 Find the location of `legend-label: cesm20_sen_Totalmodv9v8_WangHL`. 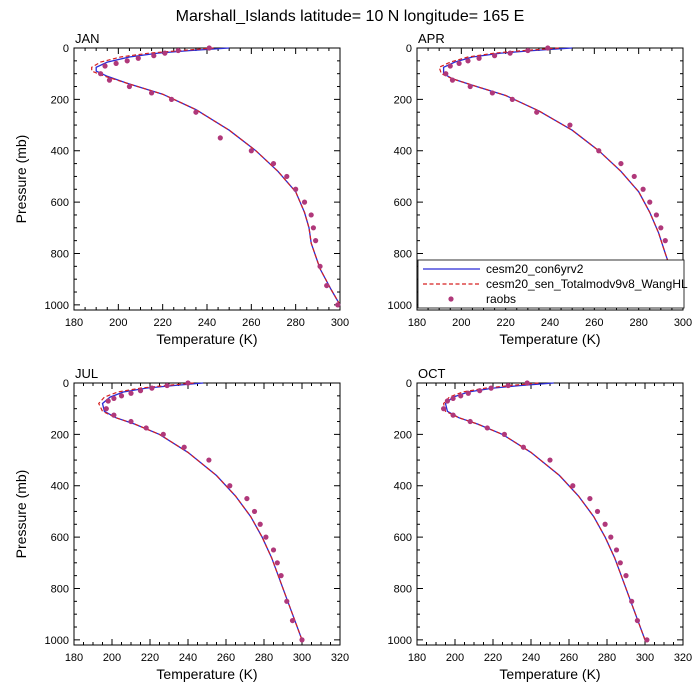

legend-label: cesm20_sen_Totalmodv9v8_WangHL is located at coordinates (587, 284).